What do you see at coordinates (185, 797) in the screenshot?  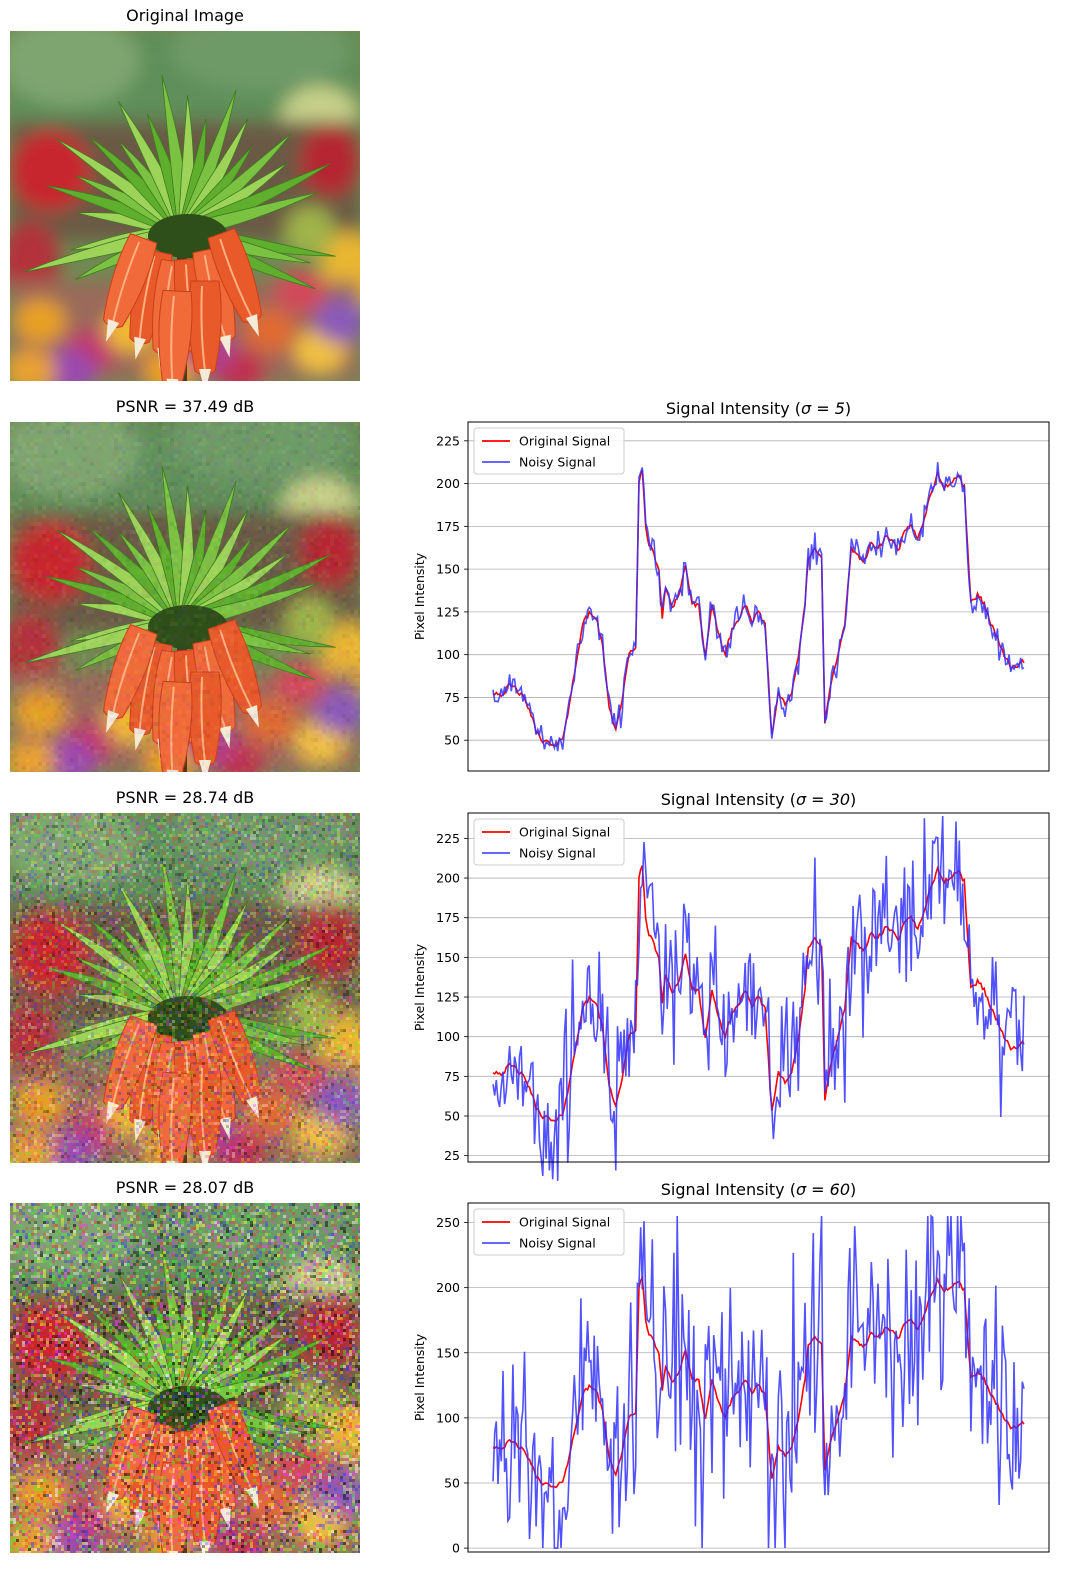 I see `image-title-sigma30: PSNR = 28.74 dB` at bounding box center [185, 797].